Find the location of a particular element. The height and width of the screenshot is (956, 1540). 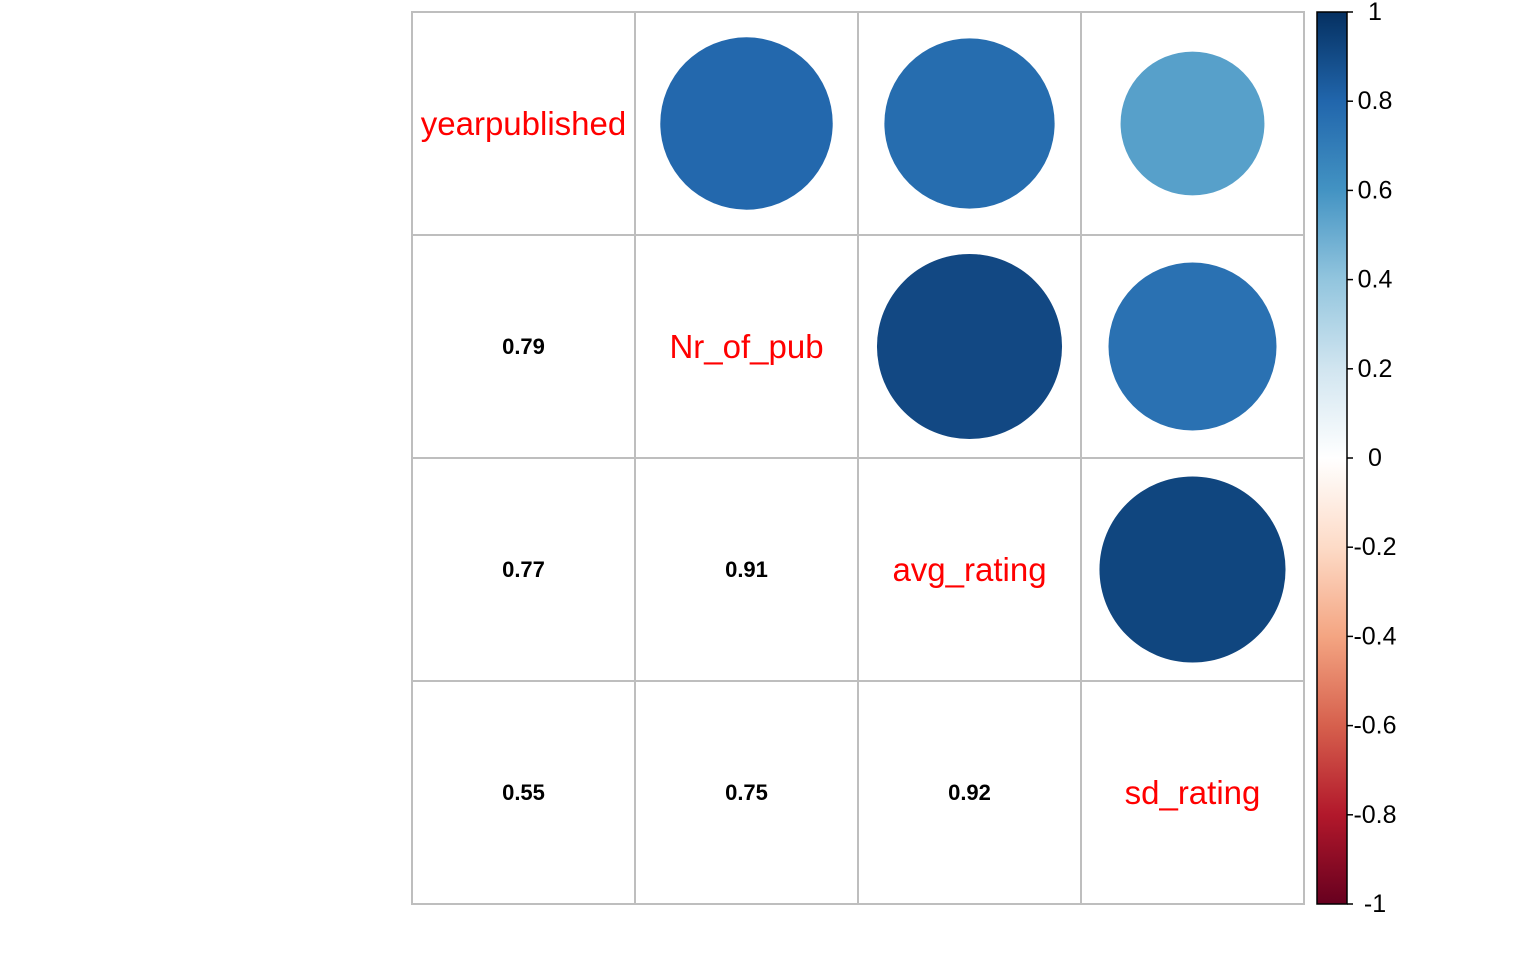

correlation-value-label: 0.92 is located at coordinates (969, 792).